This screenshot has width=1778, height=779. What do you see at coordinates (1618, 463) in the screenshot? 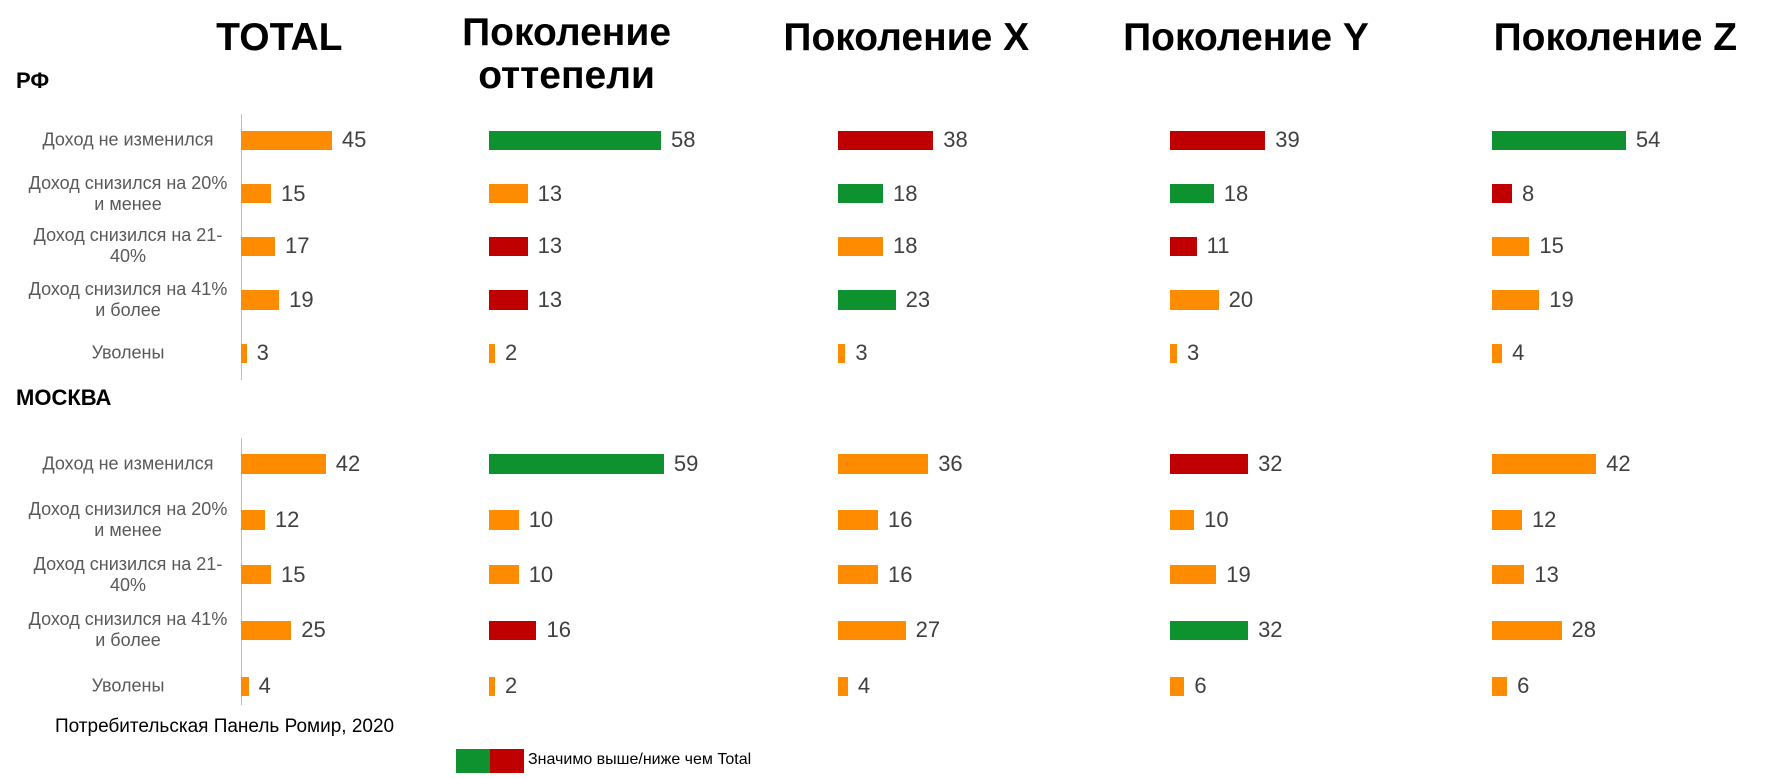
I see `value-label: 42` at bounding box center [1618, 463].